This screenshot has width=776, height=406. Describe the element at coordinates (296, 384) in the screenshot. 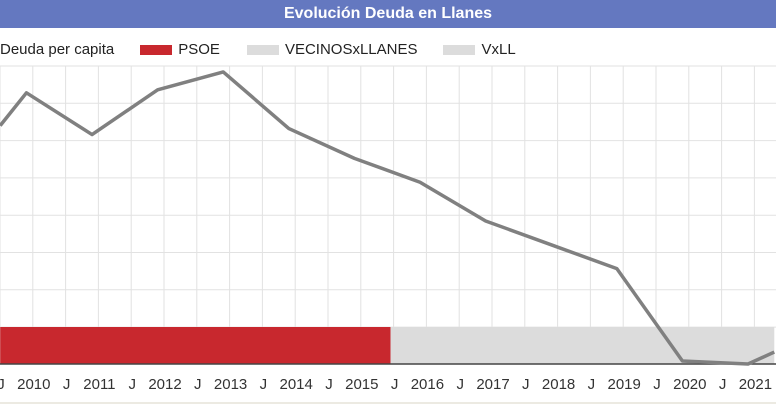

I see `x-tick-label: 2014` at that location.